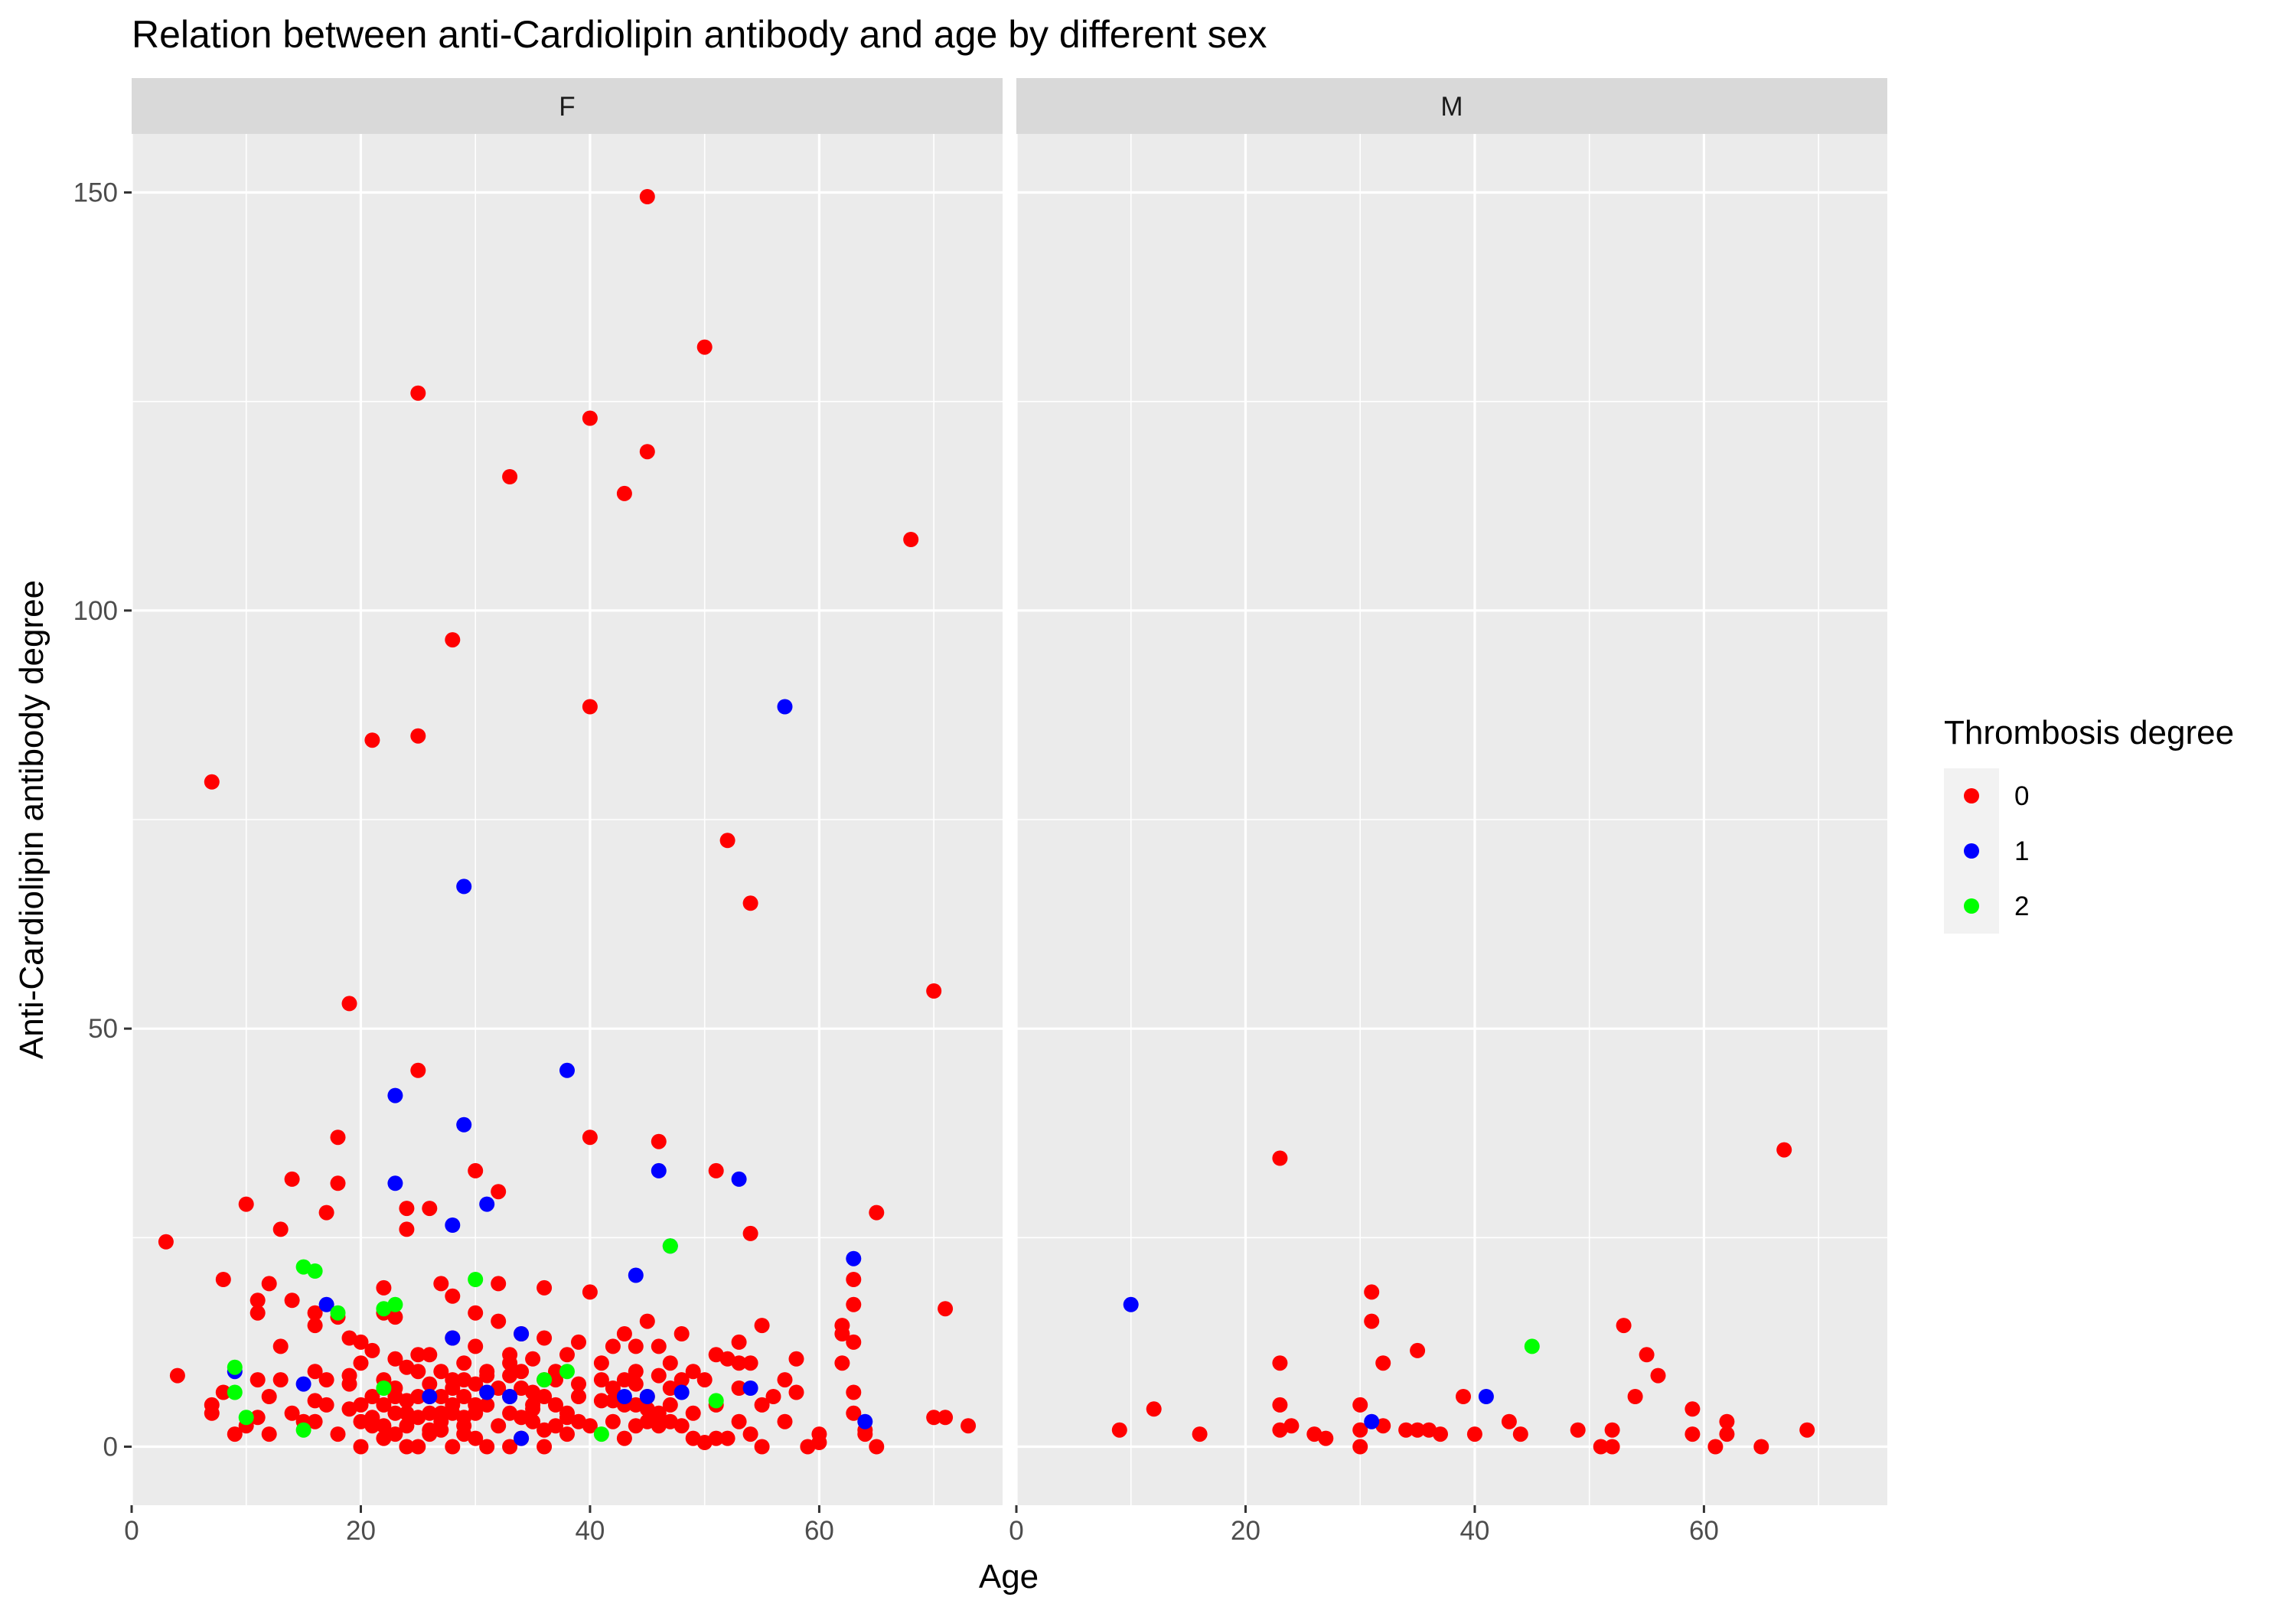  I want to click on y-tick-label: 50, so click(103, 1029).